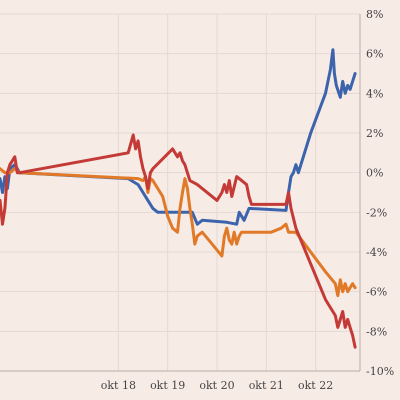  I want to click on y-tick-label: -2%, so click(376, 212).